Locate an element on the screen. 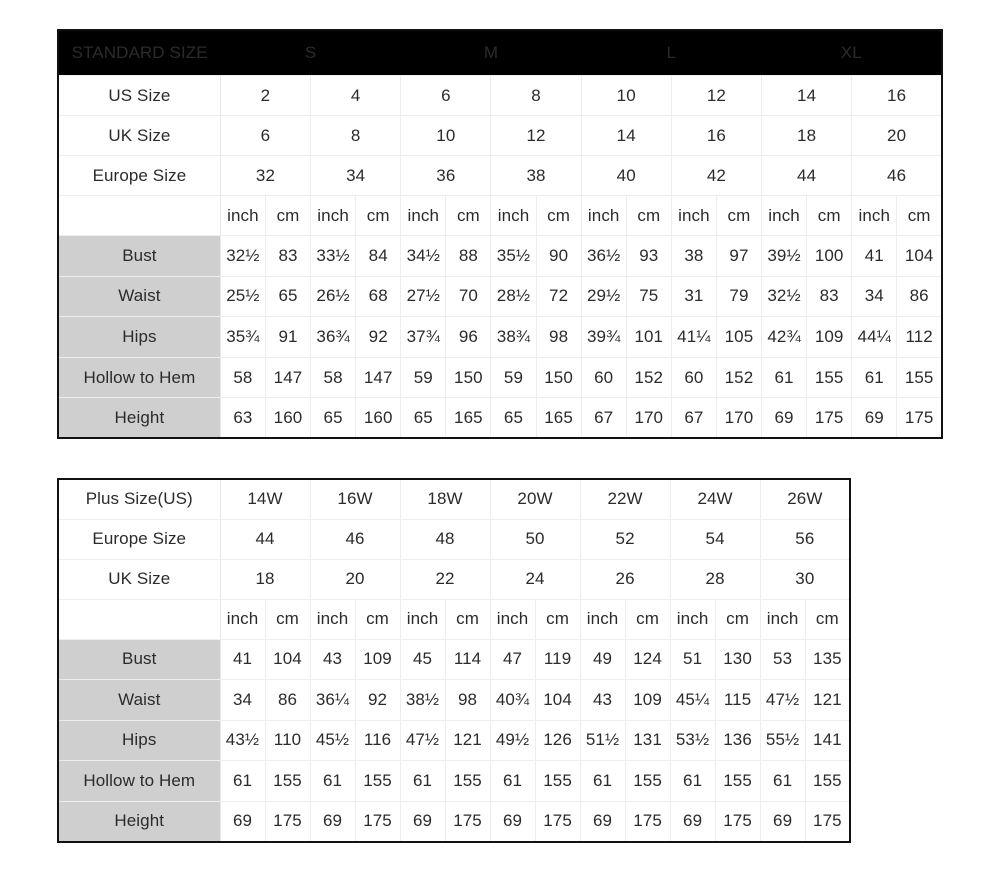  measurement-value-cell: 34½ is located at coordinates (423, 256).